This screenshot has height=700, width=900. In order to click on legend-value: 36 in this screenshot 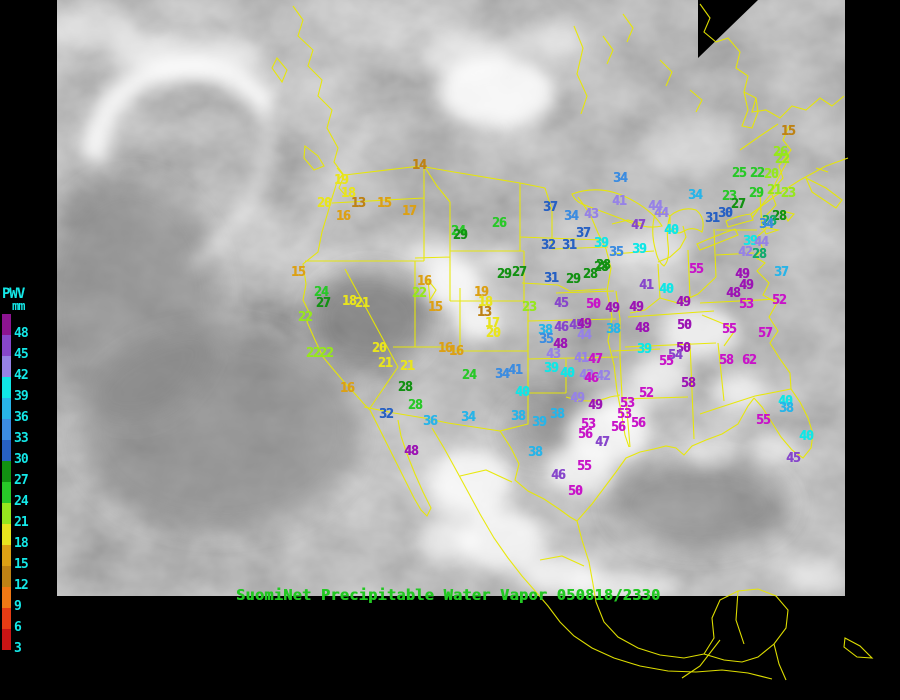, I will do `click(21, 417)`.